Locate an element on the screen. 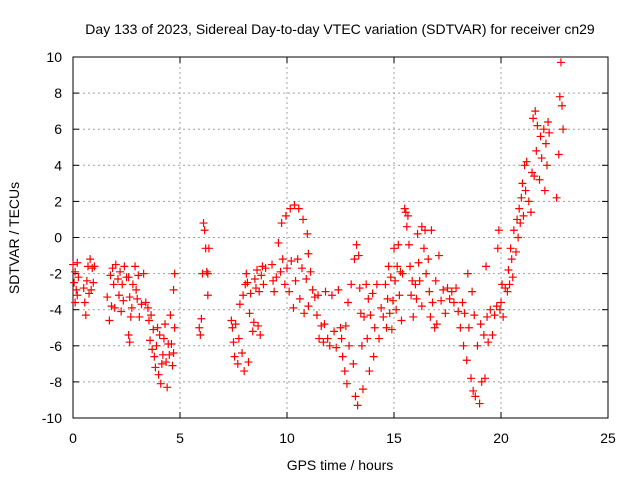  y-tick-label: 6 is located at coordinates (58, 129).